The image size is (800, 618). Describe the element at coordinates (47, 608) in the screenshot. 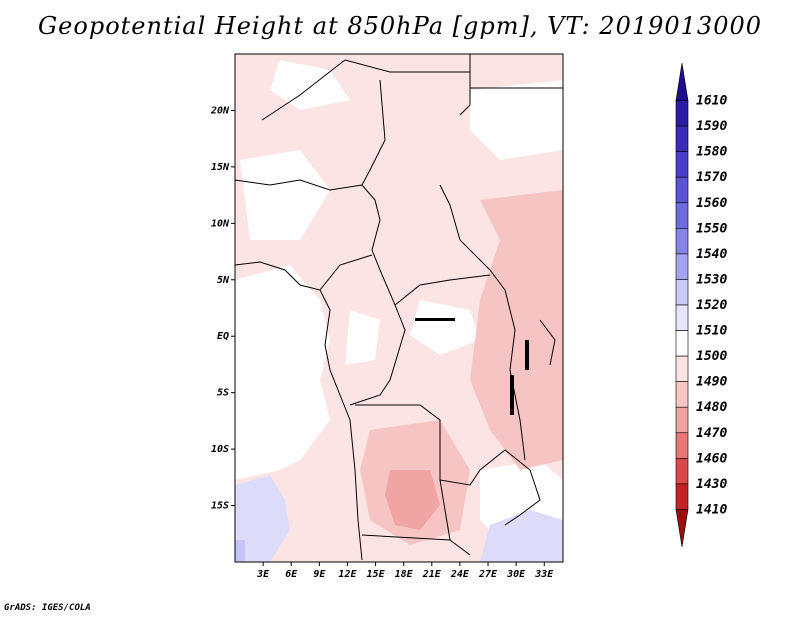

I see `grads-credit: GrADS: IGES/COLA` at that location.